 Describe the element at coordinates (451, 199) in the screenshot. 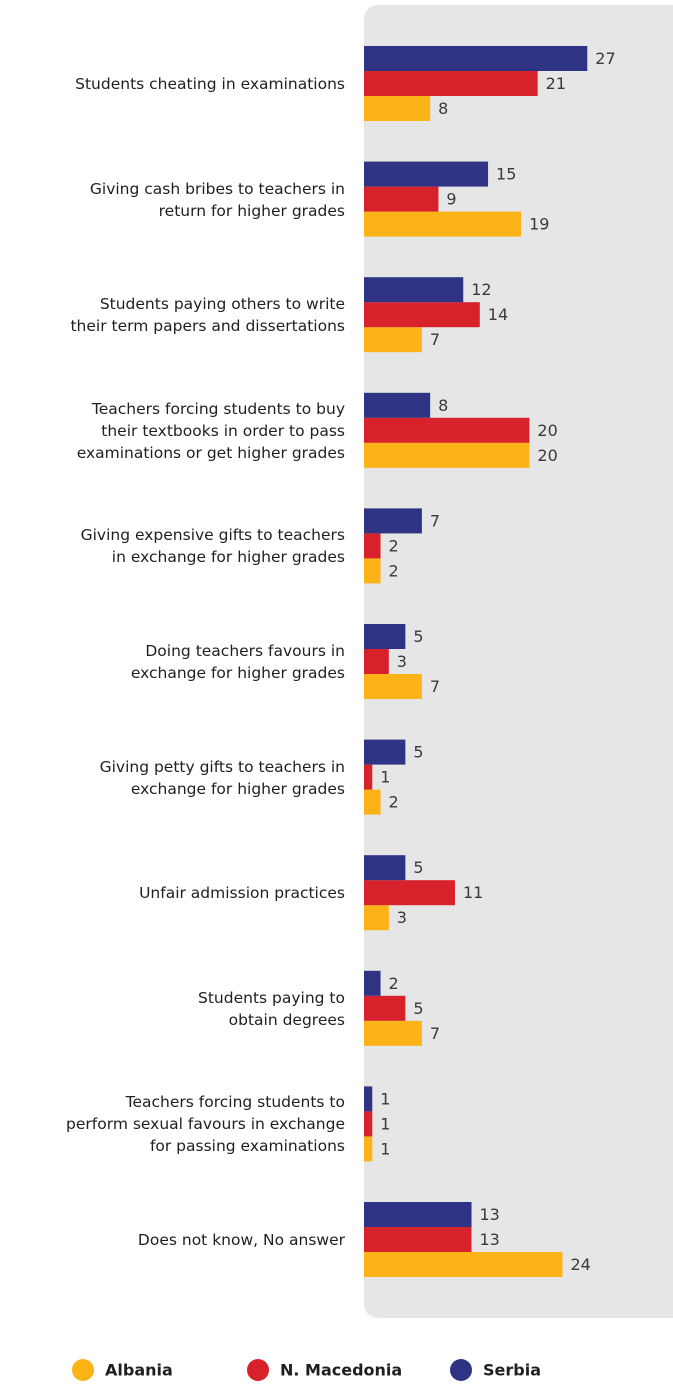

I see `value-label: 9` at that location.